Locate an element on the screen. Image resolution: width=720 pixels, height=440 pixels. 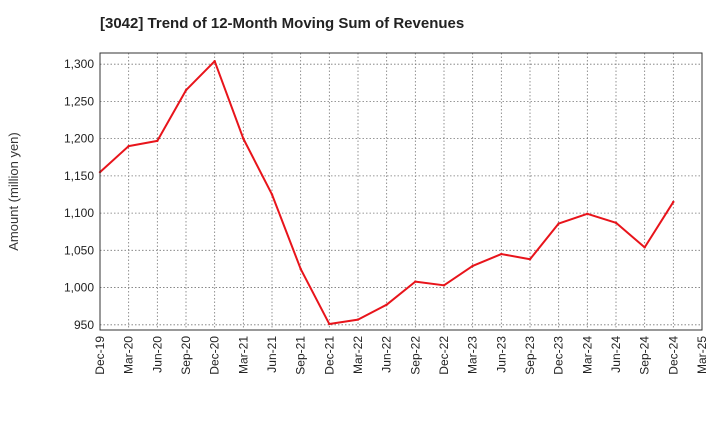
x-tick-label: Sep-24 is located at coordinates (645, 355).